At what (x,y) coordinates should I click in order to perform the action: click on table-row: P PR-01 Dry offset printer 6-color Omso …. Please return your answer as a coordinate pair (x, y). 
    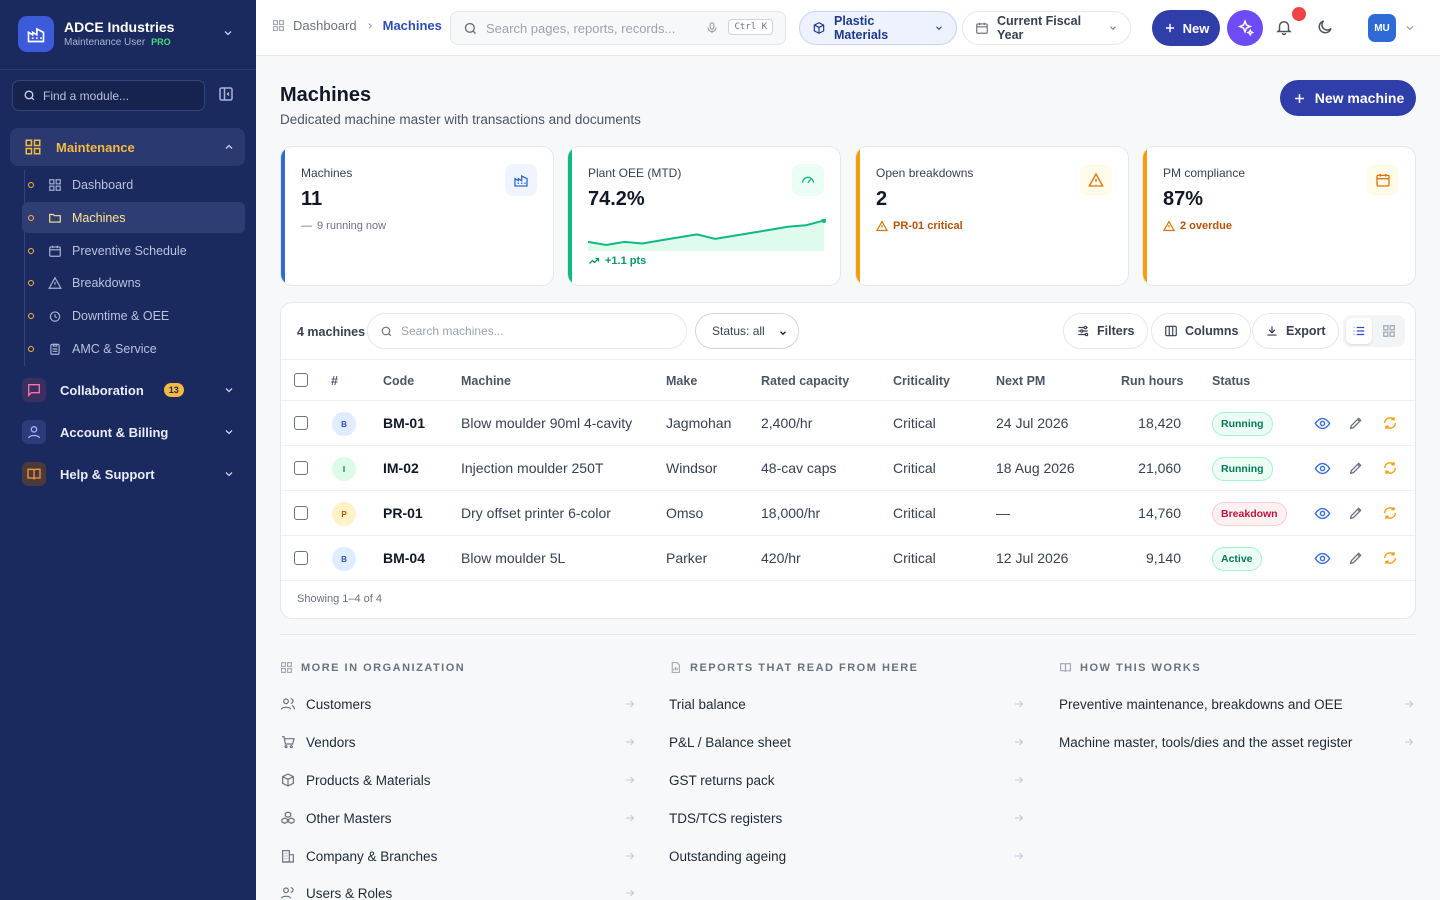
    Looking at the image, I should click on (848, 513).